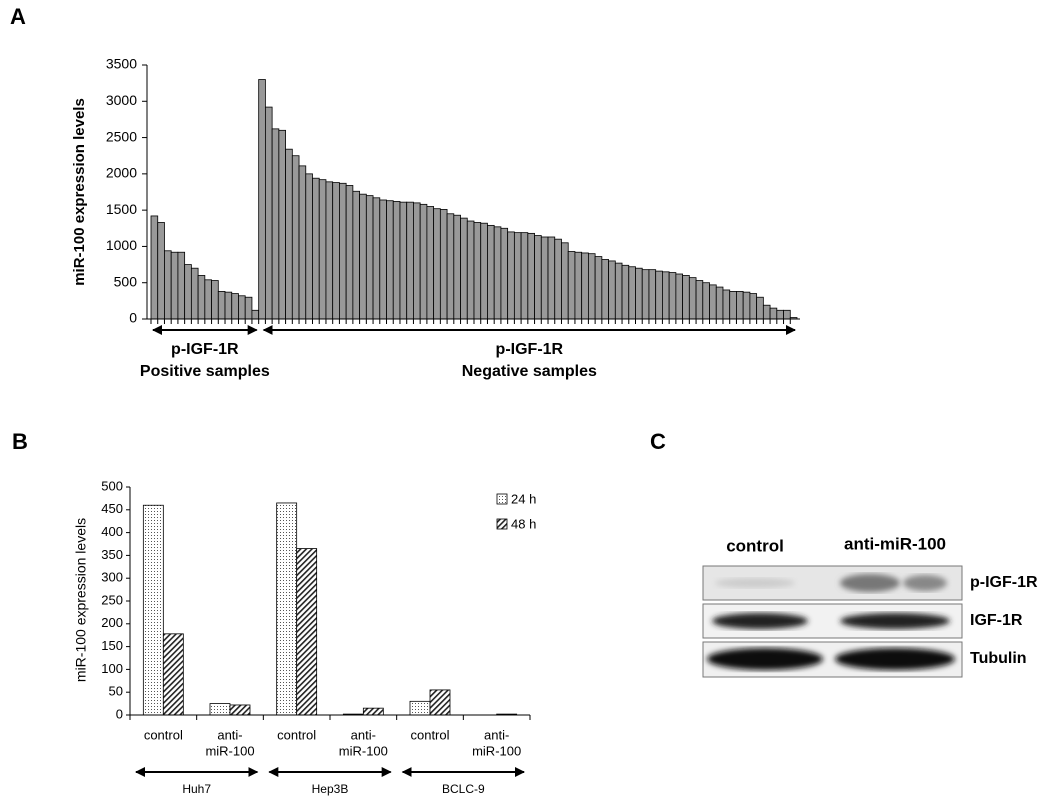  Describe the element at coordinates (121, 173) in the screenshot. I see `y-tick-label: 2000` at that location.